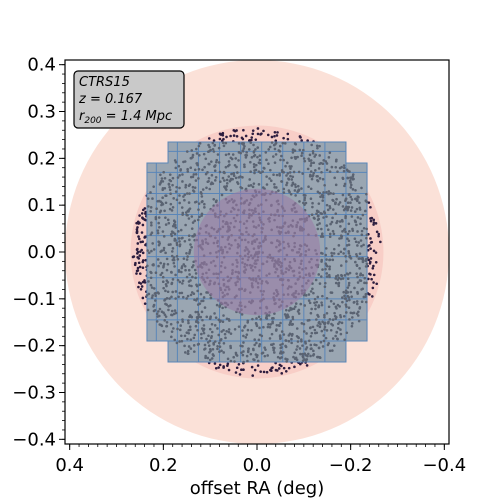  I want to click on x-tick-label: −0.4, so click(444, 465).